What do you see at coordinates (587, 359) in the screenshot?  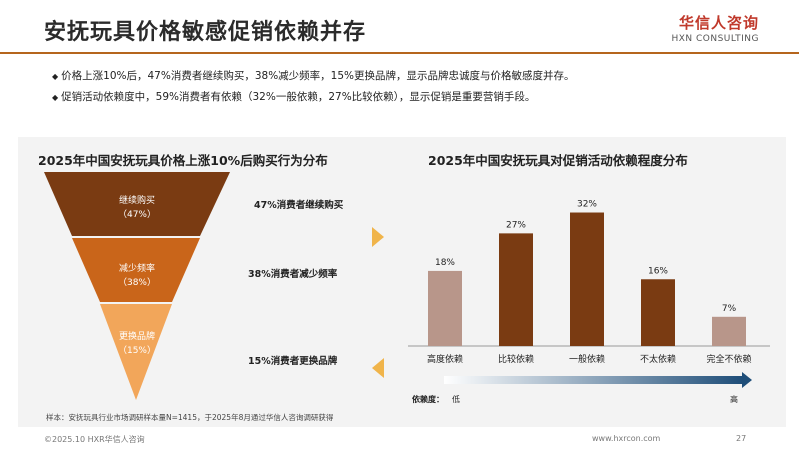 I see `category-label: 一般依赖` at bounding box center [587, 359].